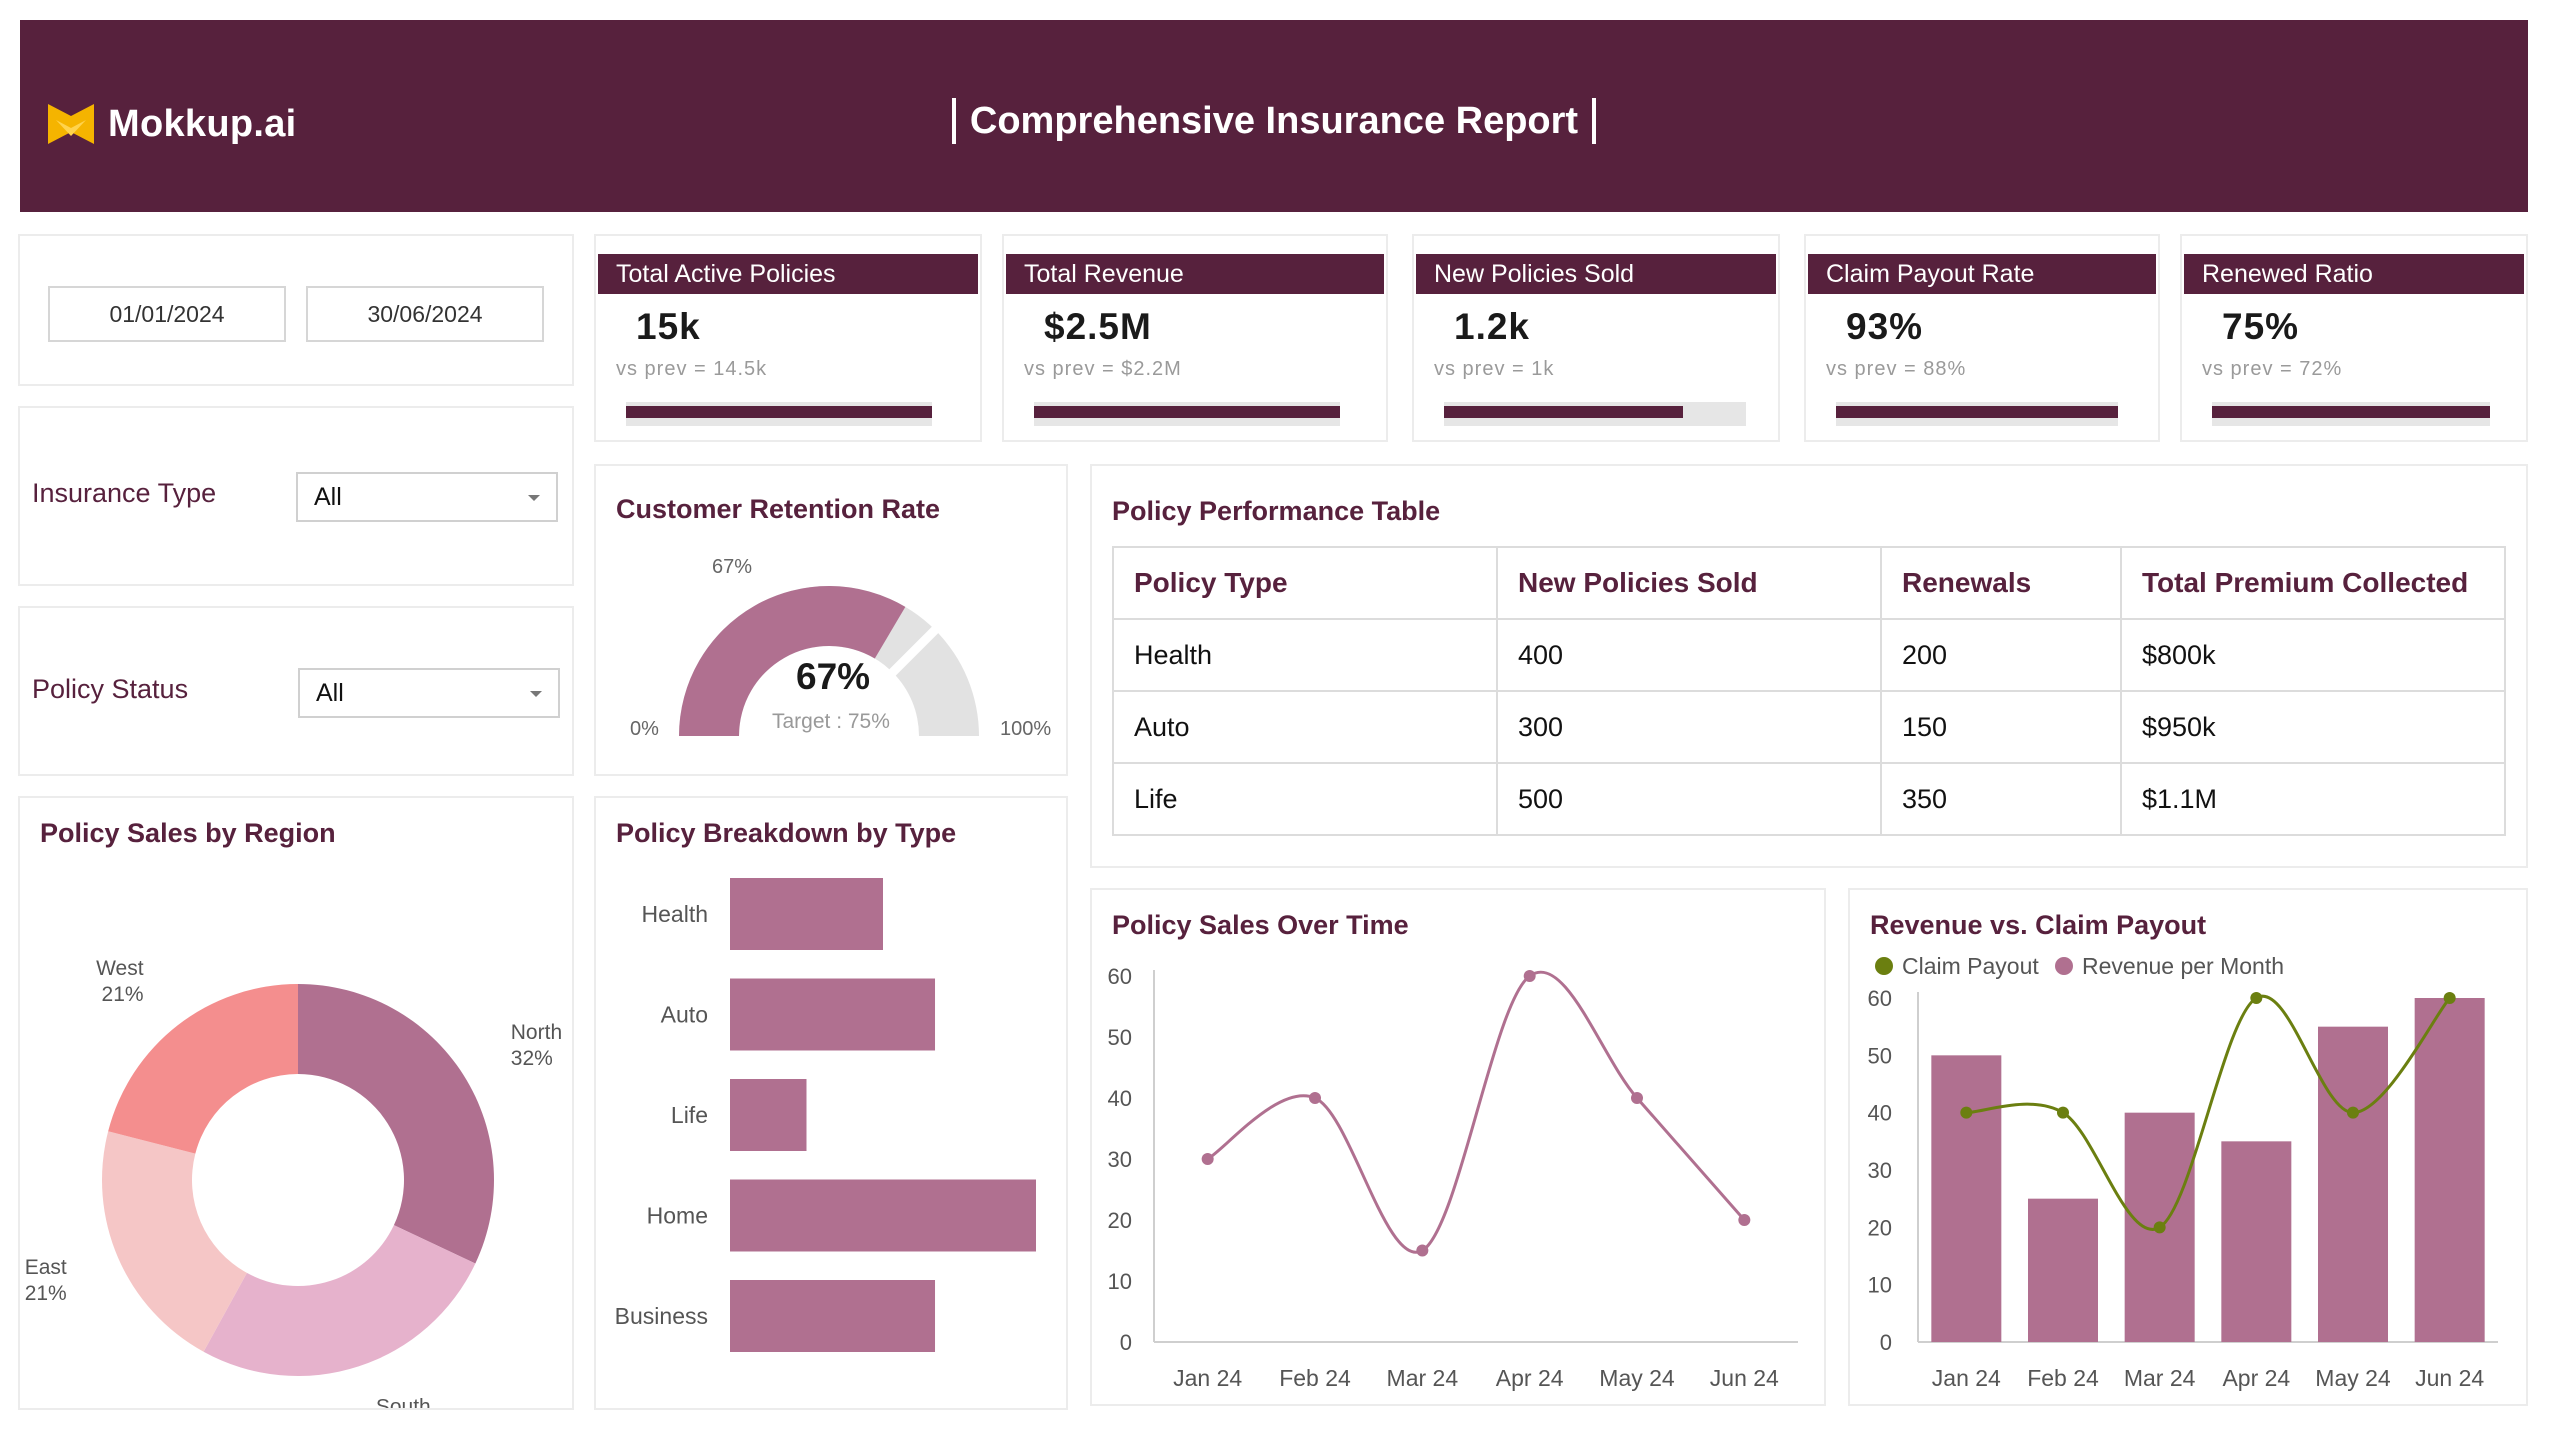  I want to click on bar-auto, so click(833, 1014).